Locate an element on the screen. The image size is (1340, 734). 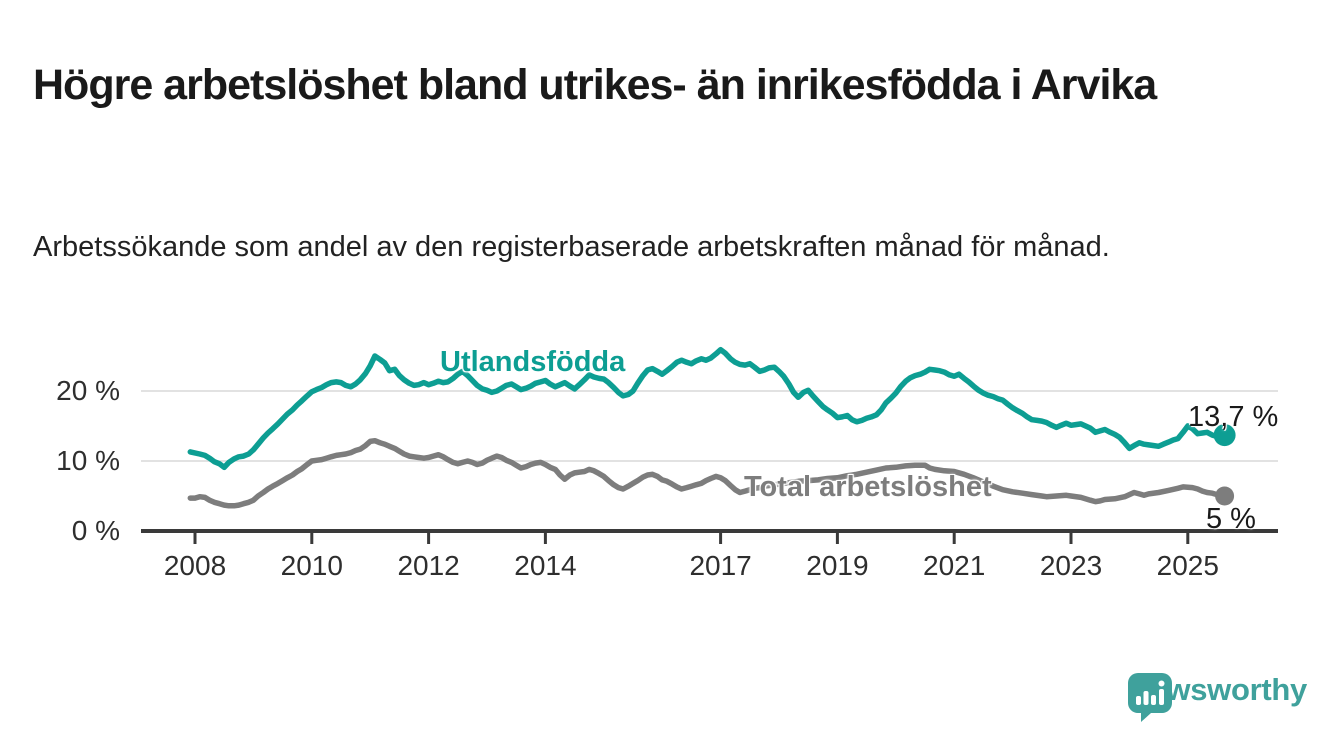
x-tick-label: 2021 is located at coordinates (954, 565).